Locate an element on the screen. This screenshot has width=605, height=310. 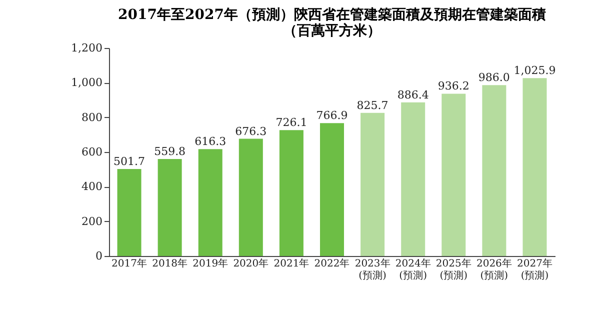
x-tick-label: 2024年 (預測) is located at coordinates (413, 270).